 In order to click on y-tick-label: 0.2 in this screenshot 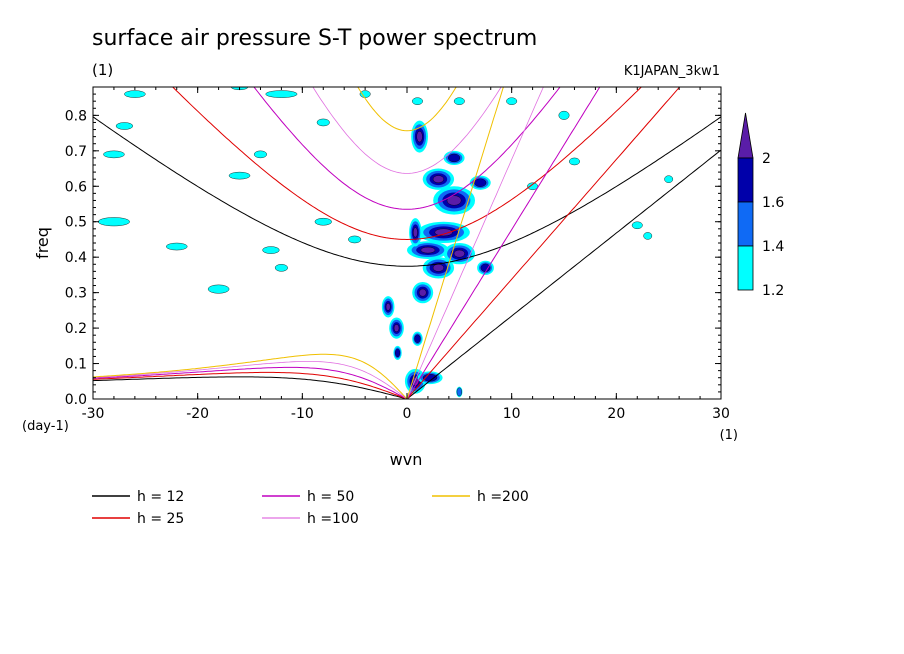, I will do `click(76, 329)`.